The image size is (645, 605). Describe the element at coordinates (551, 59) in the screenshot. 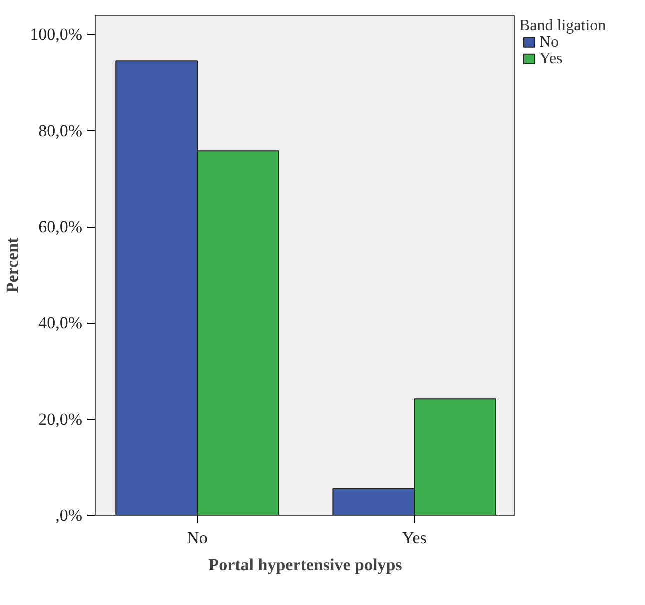

I see `legend-label: Yes` at that location.